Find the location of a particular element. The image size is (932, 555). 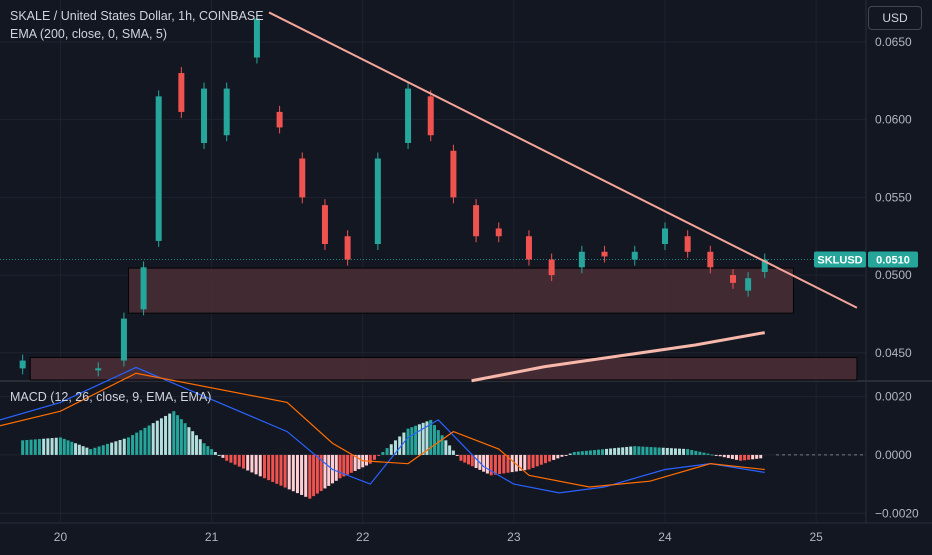

time-tick-label: 23 is located at coordinates (514, 537).